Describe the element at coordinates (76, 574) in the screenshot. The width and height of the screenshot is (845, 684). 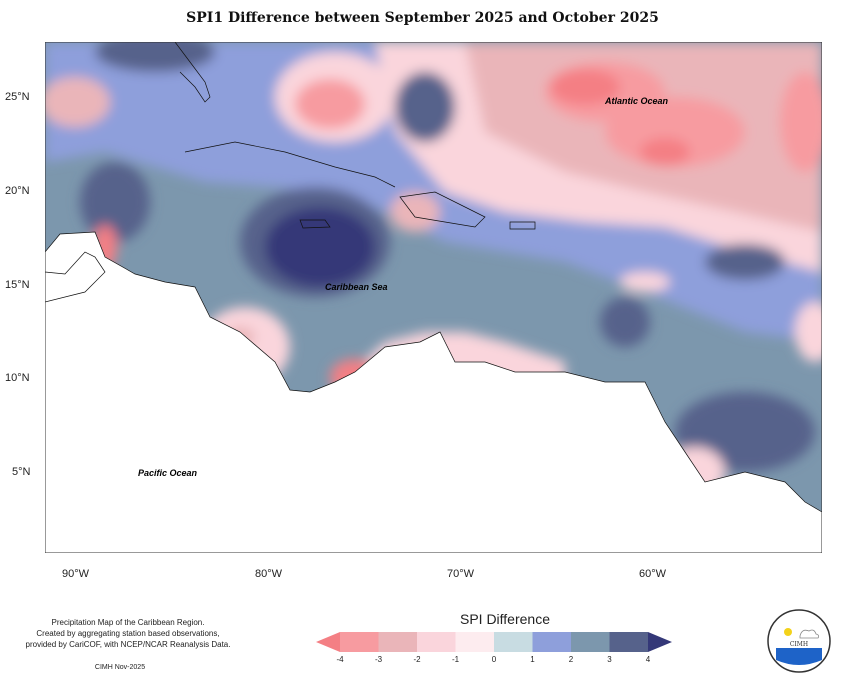
I see `lon-tick: 90°W` at that location.